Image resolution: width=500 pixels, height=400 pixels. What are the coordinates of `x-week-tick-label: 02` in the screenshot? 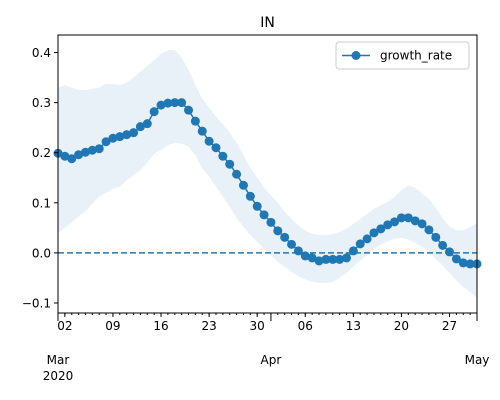 It's located at (64, 326).